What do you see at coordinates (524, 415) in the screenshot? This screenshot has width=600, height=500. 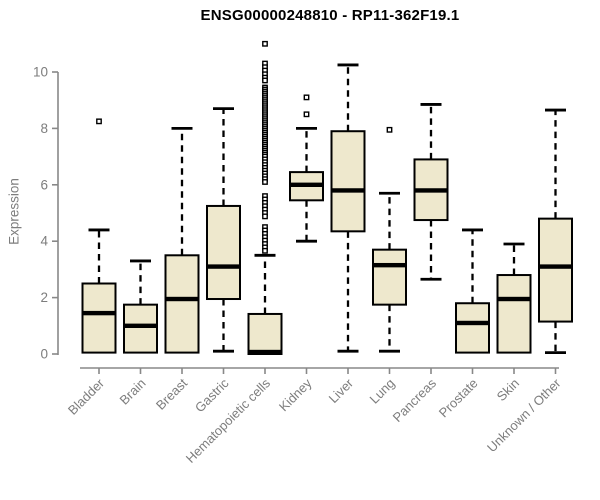 I see `x-tick-label: Unknown / Other` at bounding box center [524, 415].